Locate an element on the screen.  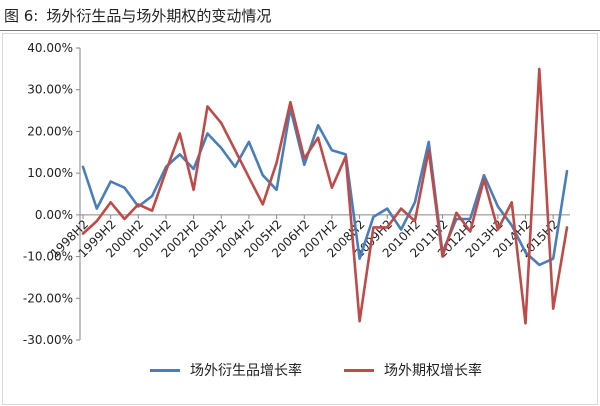
figure-header: 图 6: 场外衍生品与场外期权的变动情况 is located at coordinates (300, 15).